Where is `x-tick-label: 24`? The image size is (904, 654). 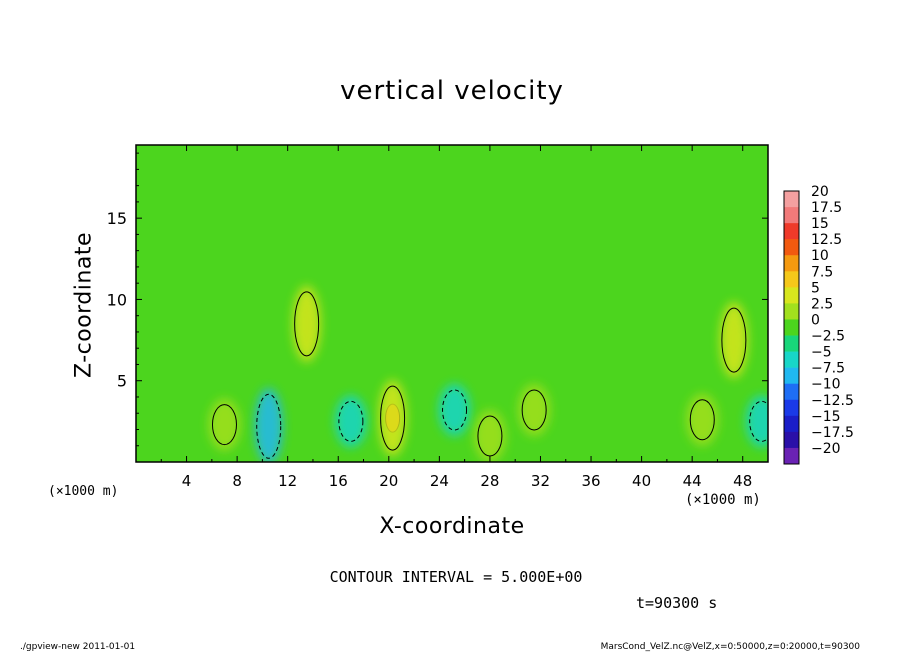 x-tick-label: 24 is located at coordinates (439, 481).